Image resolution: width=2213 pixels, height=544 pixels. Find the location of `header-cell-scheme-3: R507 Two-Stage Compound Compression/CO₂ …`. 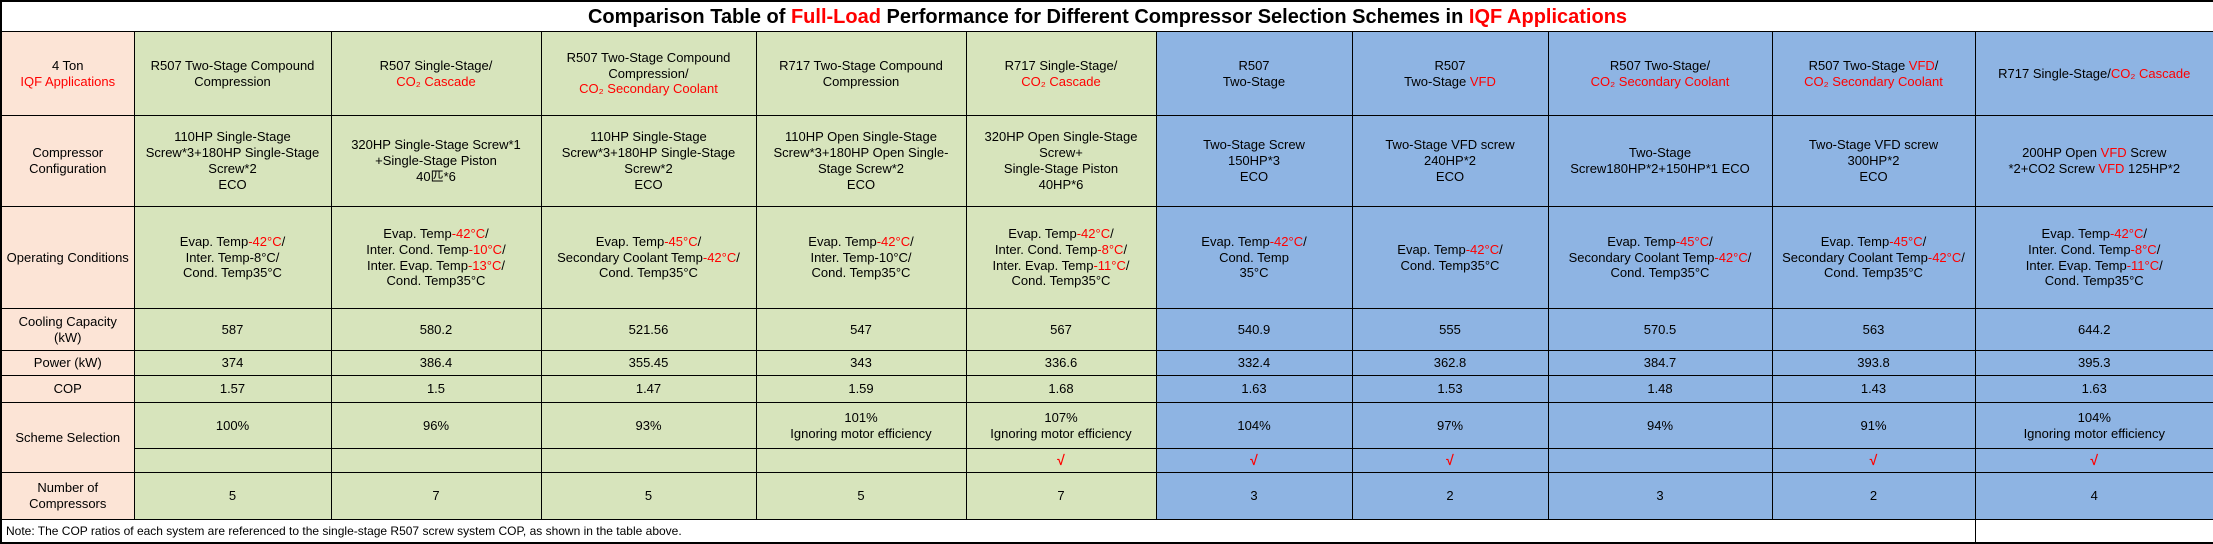

header-cell-scheme-3: R507 Two-Stage Compound Compression/CO₂ … is located at coordinates (648, 73).